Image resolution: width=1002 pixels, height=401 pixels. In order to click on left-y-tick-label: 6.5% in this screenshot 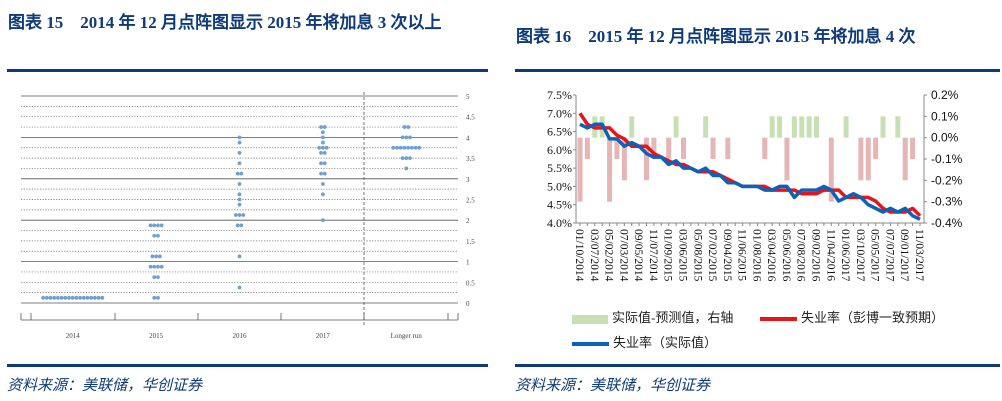, I will do `click(559, 132)`.